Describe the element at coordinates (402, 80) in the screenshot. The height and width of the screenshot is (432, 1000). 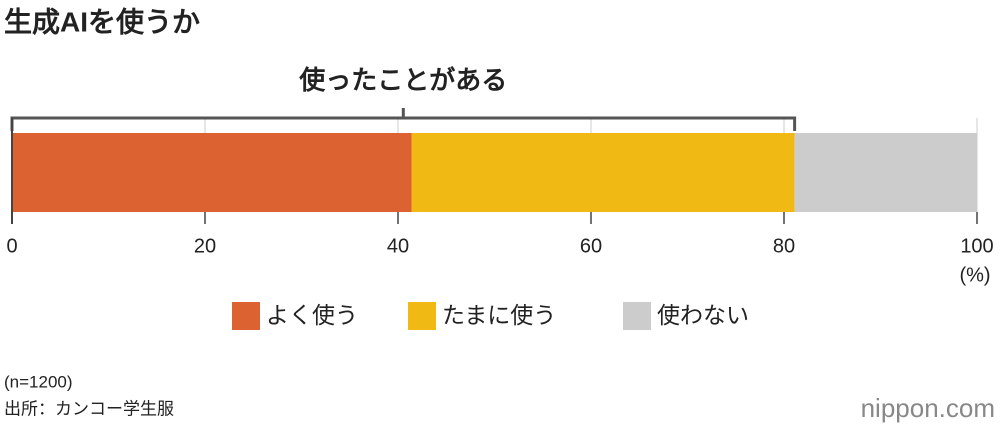
I see `annotation: 使ったことがある` at that location.